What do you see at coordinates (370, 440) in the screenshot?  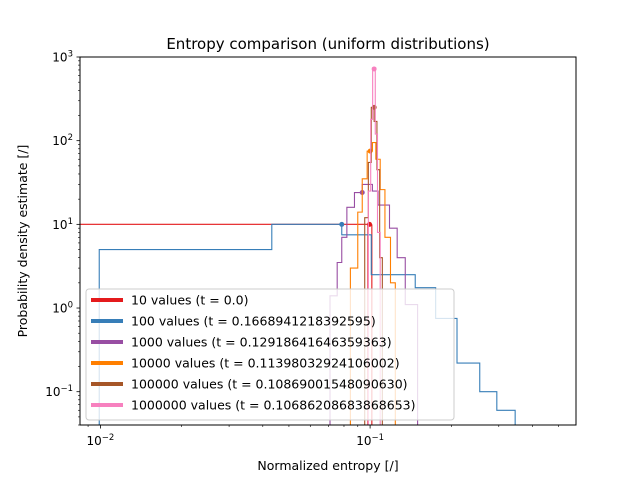 I see `x-tick-label: 10⁻¹` at bounding box center [370, 440].